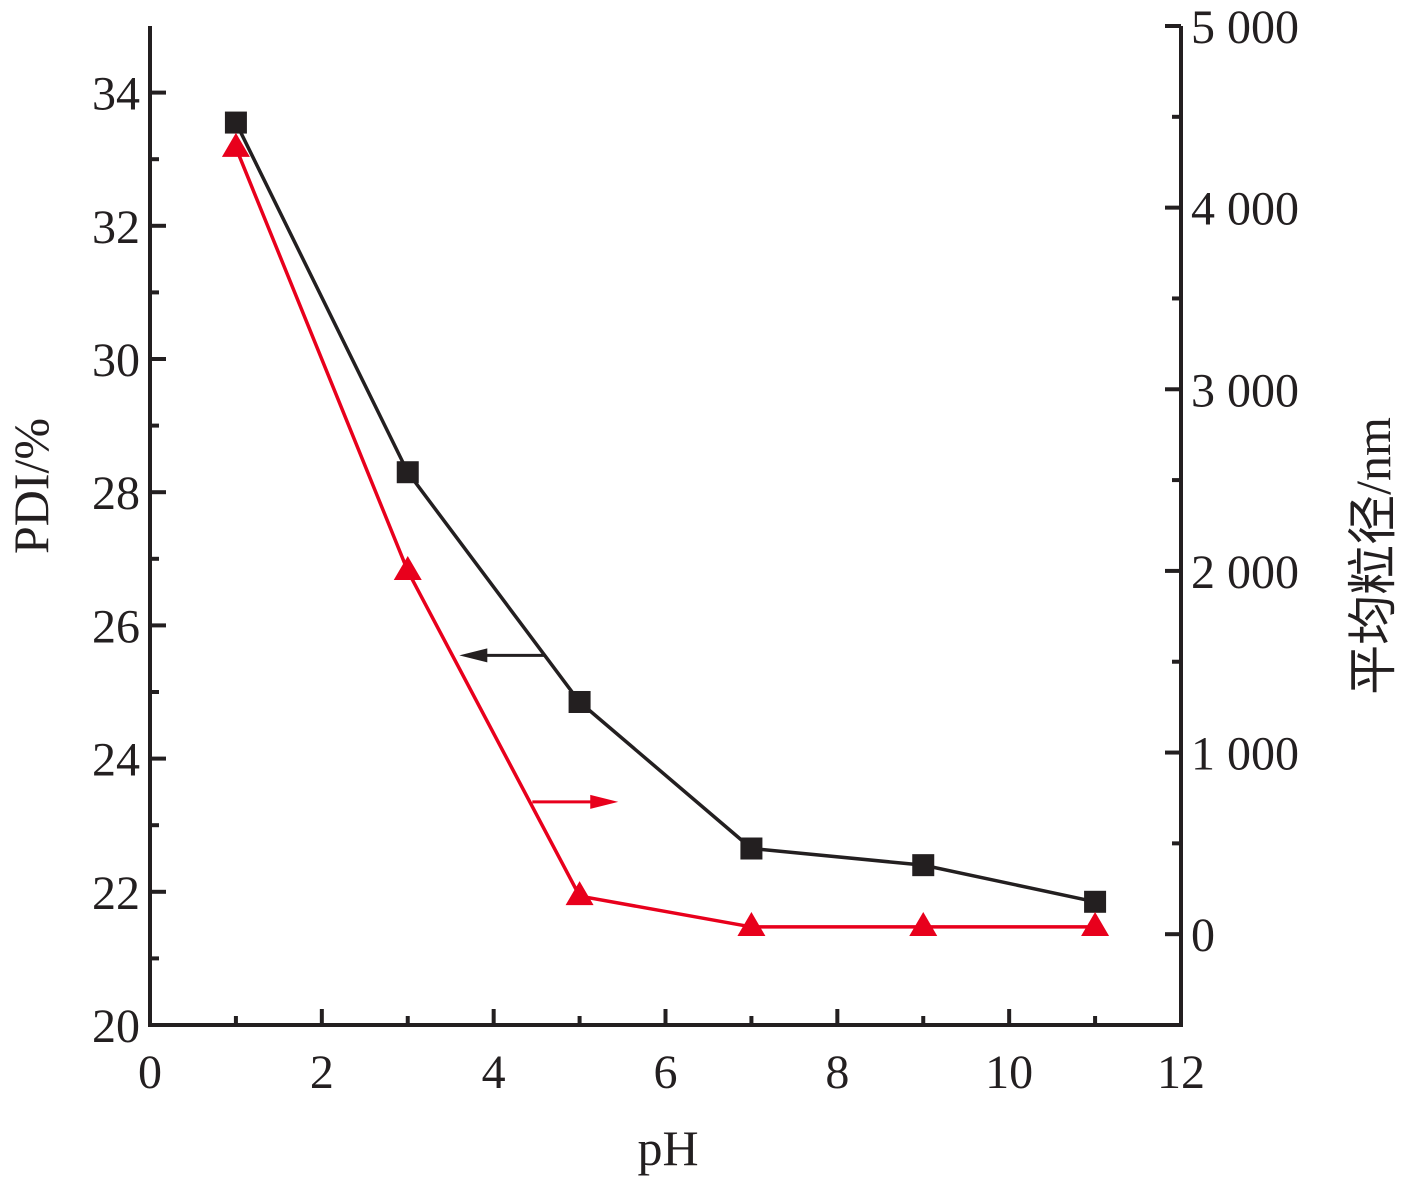 The height and width of the screenshot is (1181, 1417). I want to click on y-left-tick-label: 28, so click(116, 493).